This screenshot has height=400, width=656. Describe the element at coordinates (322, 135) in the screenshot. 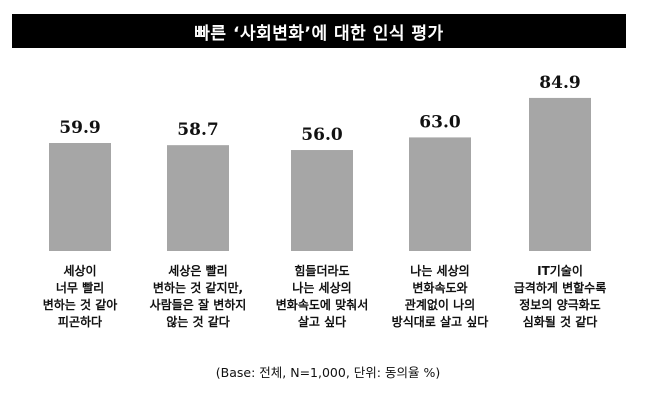

I see `value-label-3: 56.0` at that location.